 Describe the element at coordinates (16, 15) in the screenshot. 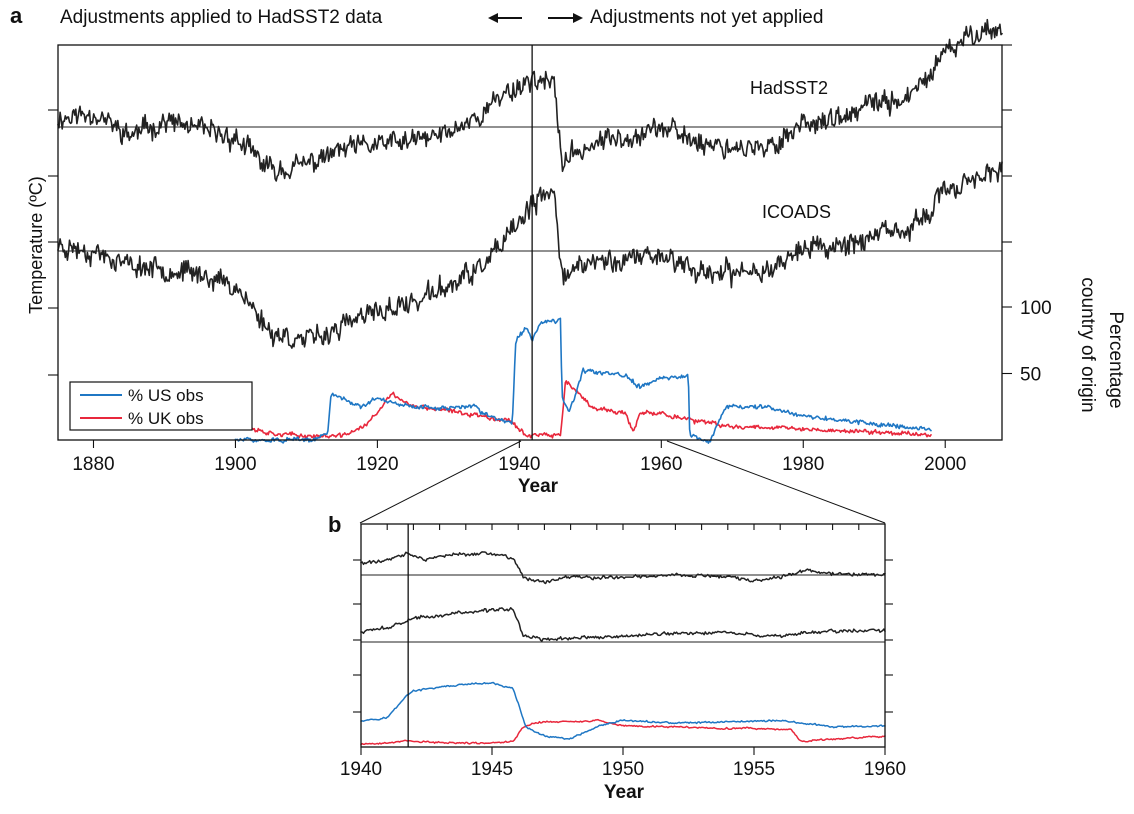

I see `panel-a-letter: a` at that location.